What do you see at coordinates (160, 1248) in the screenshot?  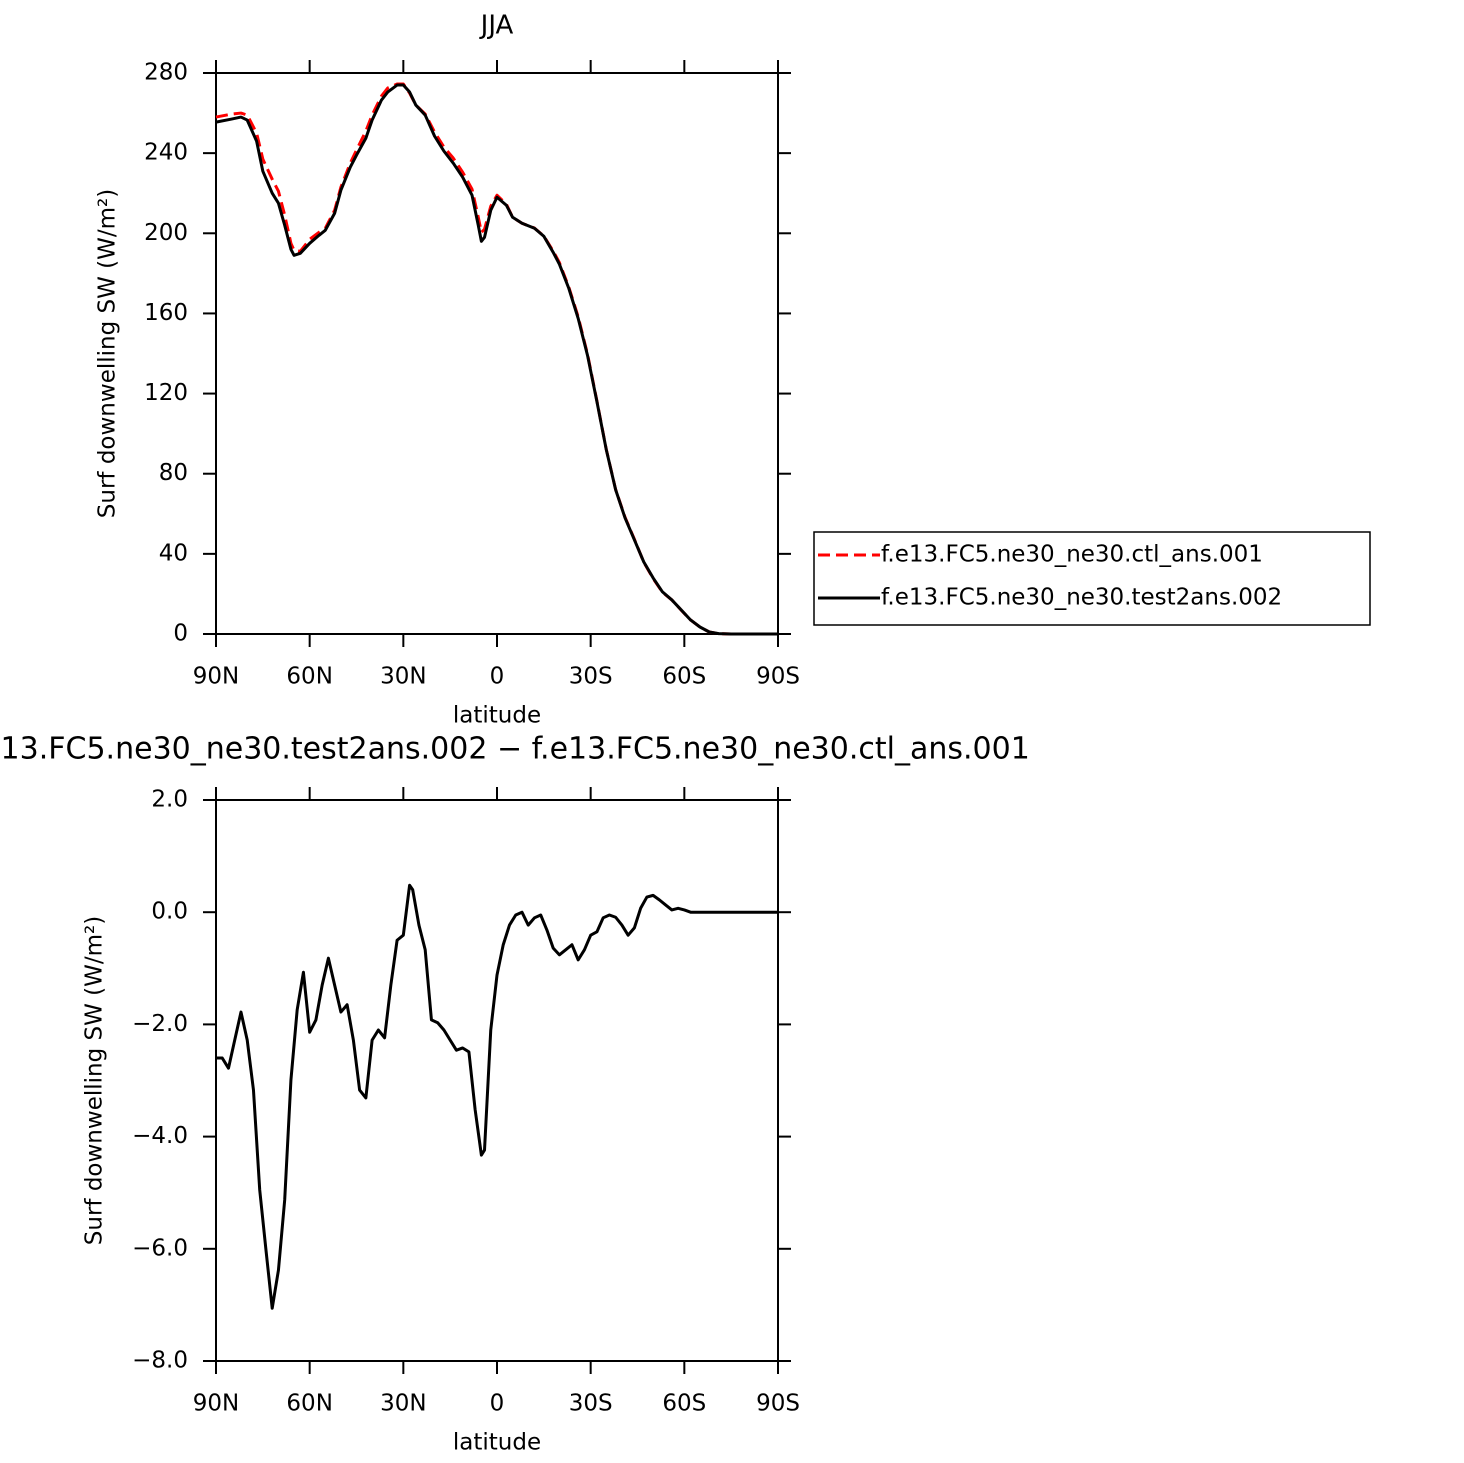 I see `y-tick-label: −6.0` at bounding box center [160, 1248].